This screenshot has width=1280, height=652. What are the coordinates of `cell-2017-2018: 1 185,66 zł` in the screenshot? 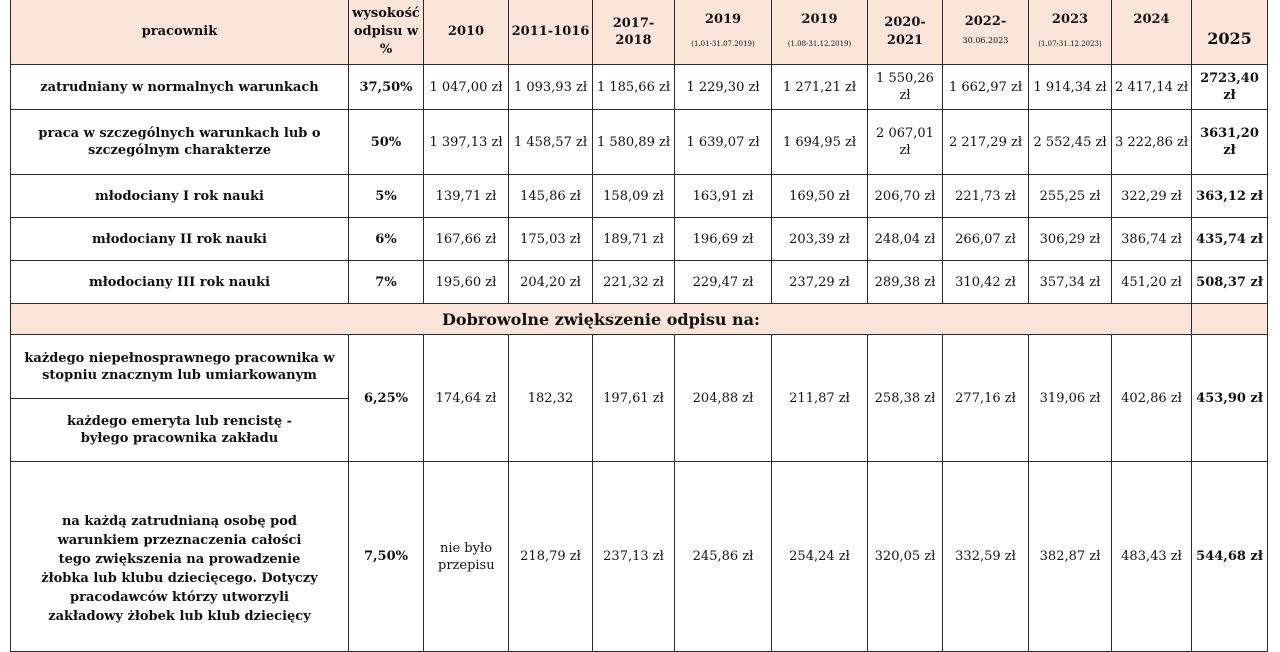 It's located at (633, 87).